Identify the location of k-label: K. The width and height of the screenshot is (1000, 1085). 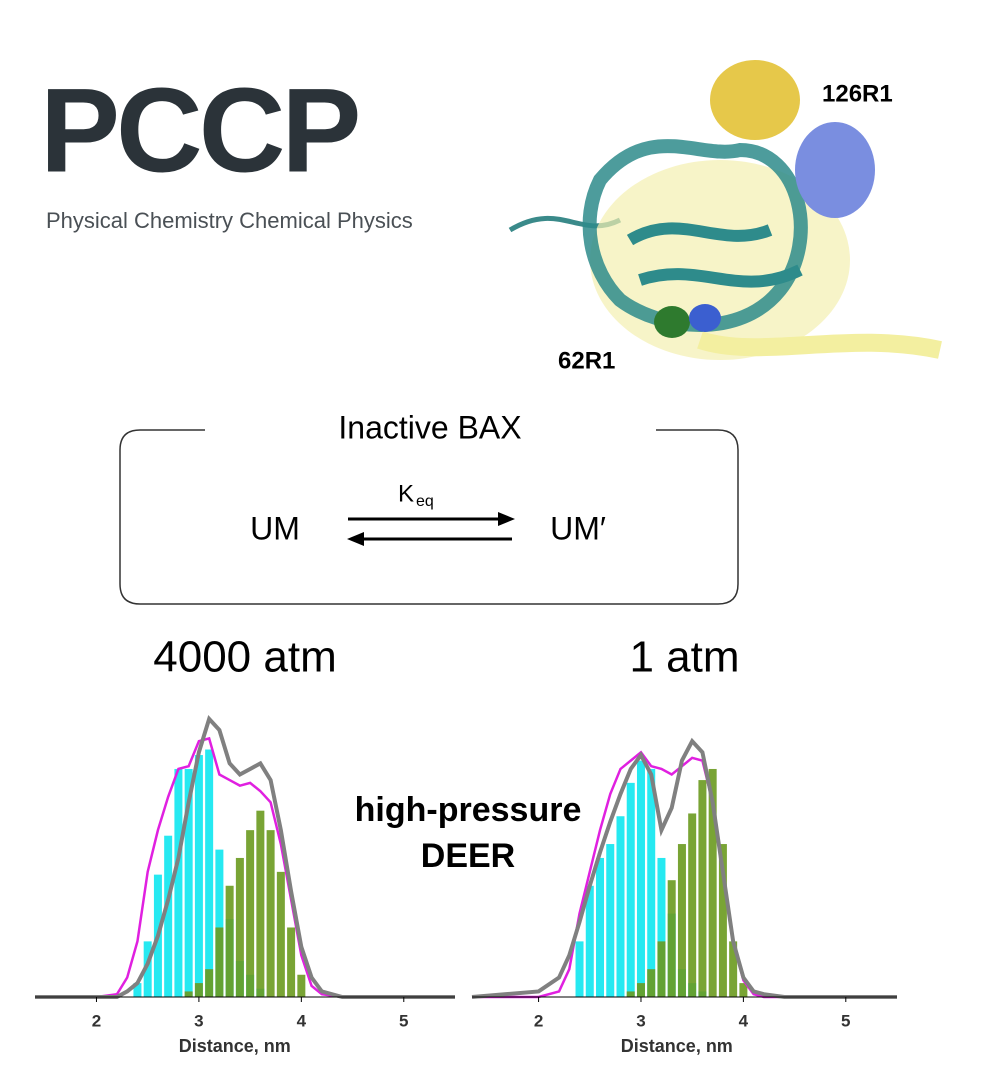
(406, 493).